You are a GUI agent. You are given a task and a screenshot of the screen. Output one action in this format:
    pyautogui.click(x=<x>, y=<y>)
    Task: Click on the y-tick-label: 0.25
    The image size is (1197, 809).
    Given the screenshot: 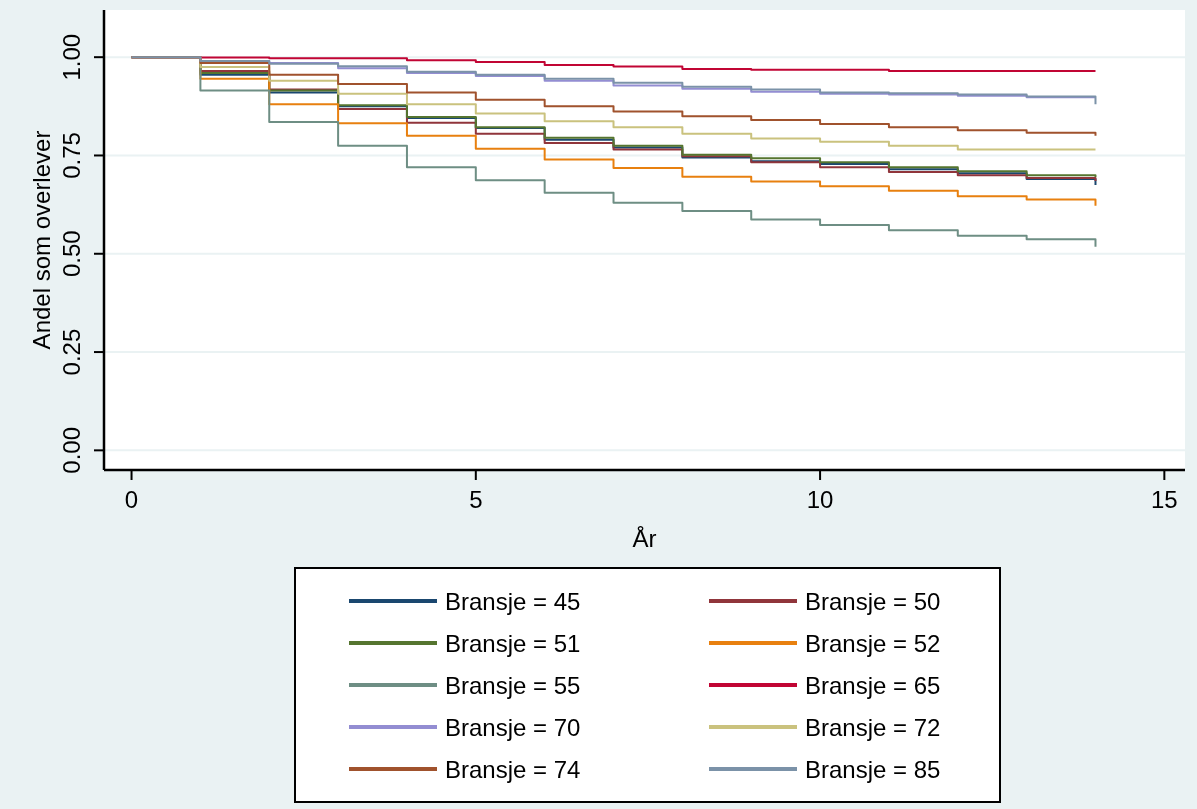 What is the action you would take?
    pyautogui.click(x=71, y=352)
    